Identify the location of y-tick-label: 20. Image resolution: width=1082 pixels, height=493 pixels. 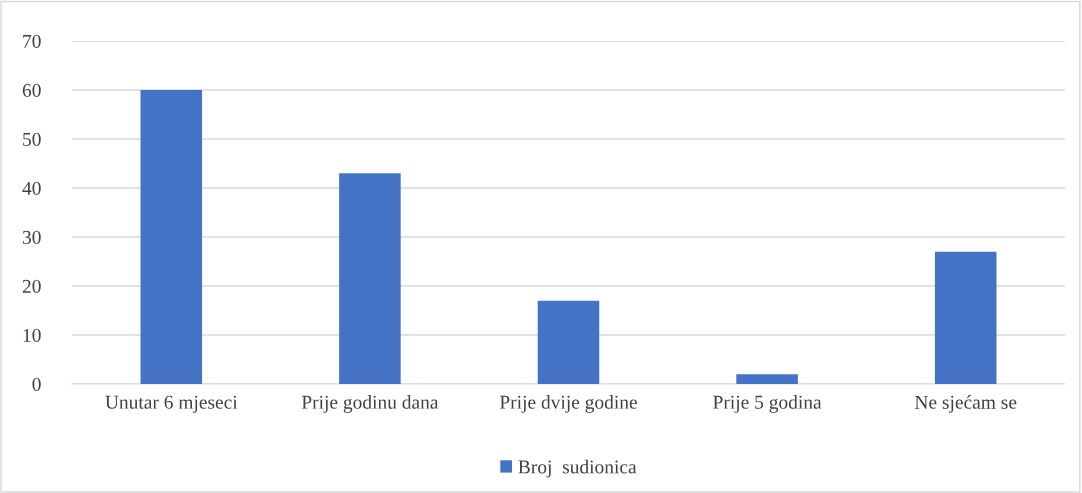
(31, 286).